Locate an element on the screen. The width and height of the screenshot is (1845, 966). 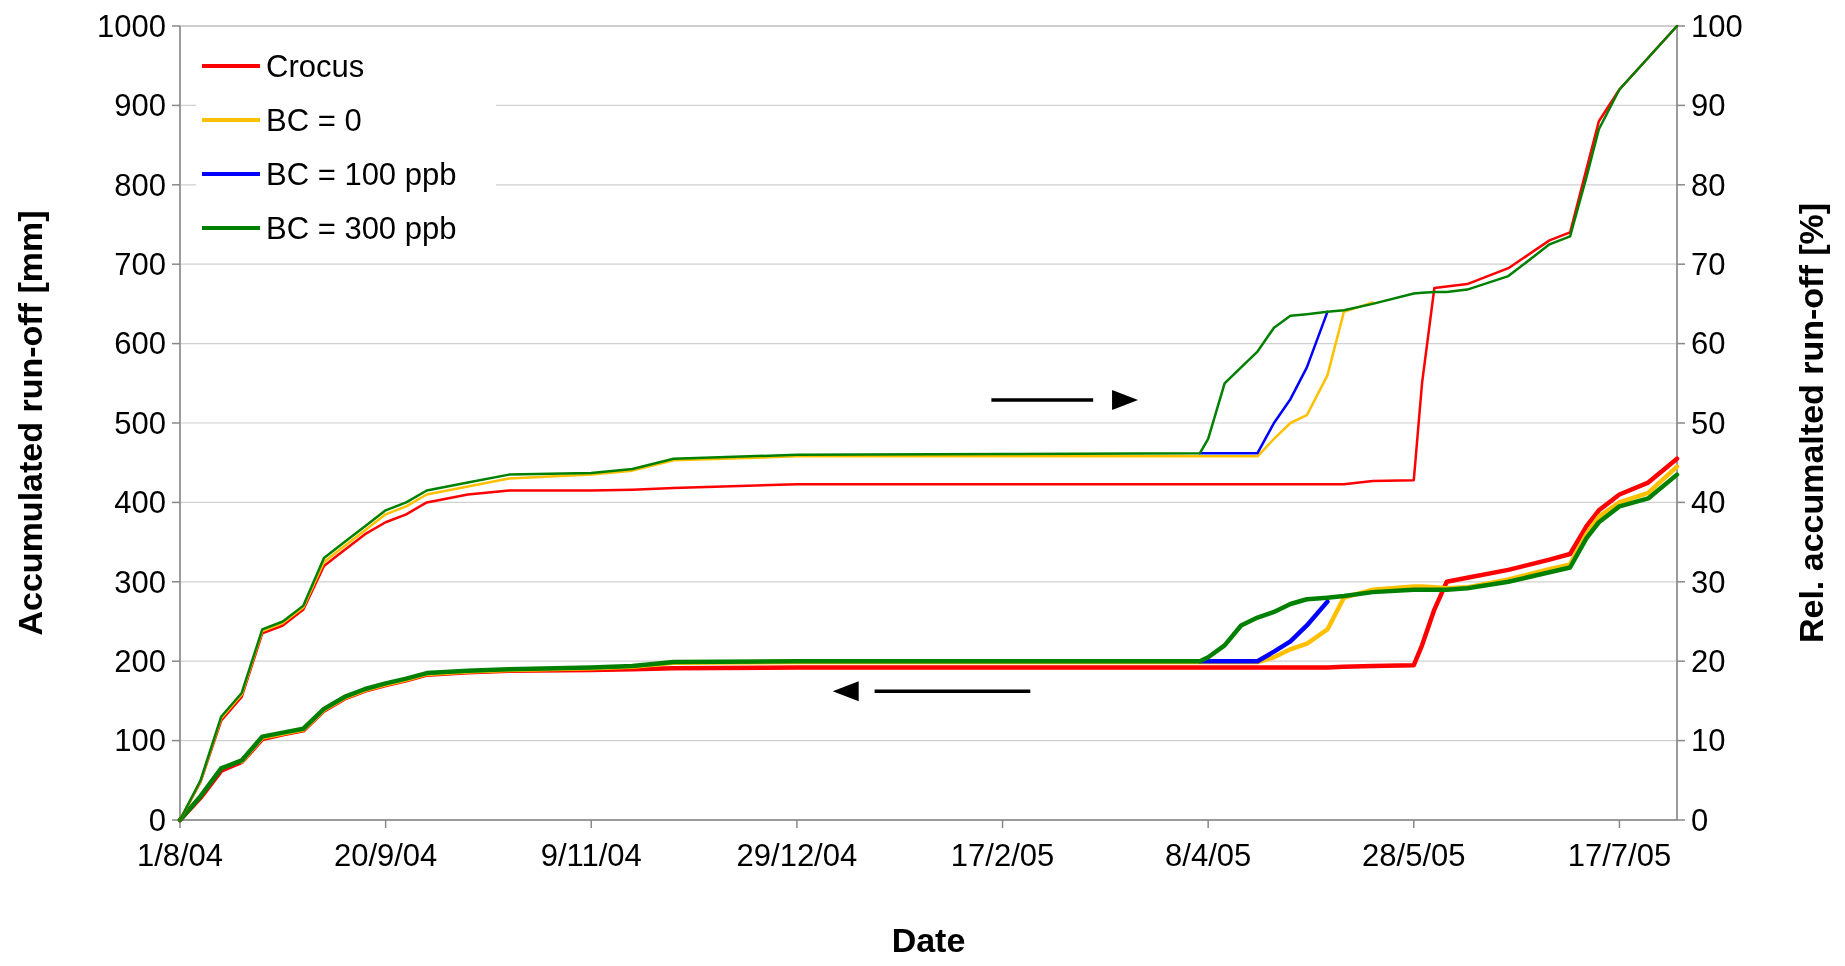
x-tick-label: 28/5/05 is located at coordinates (1414, 855).